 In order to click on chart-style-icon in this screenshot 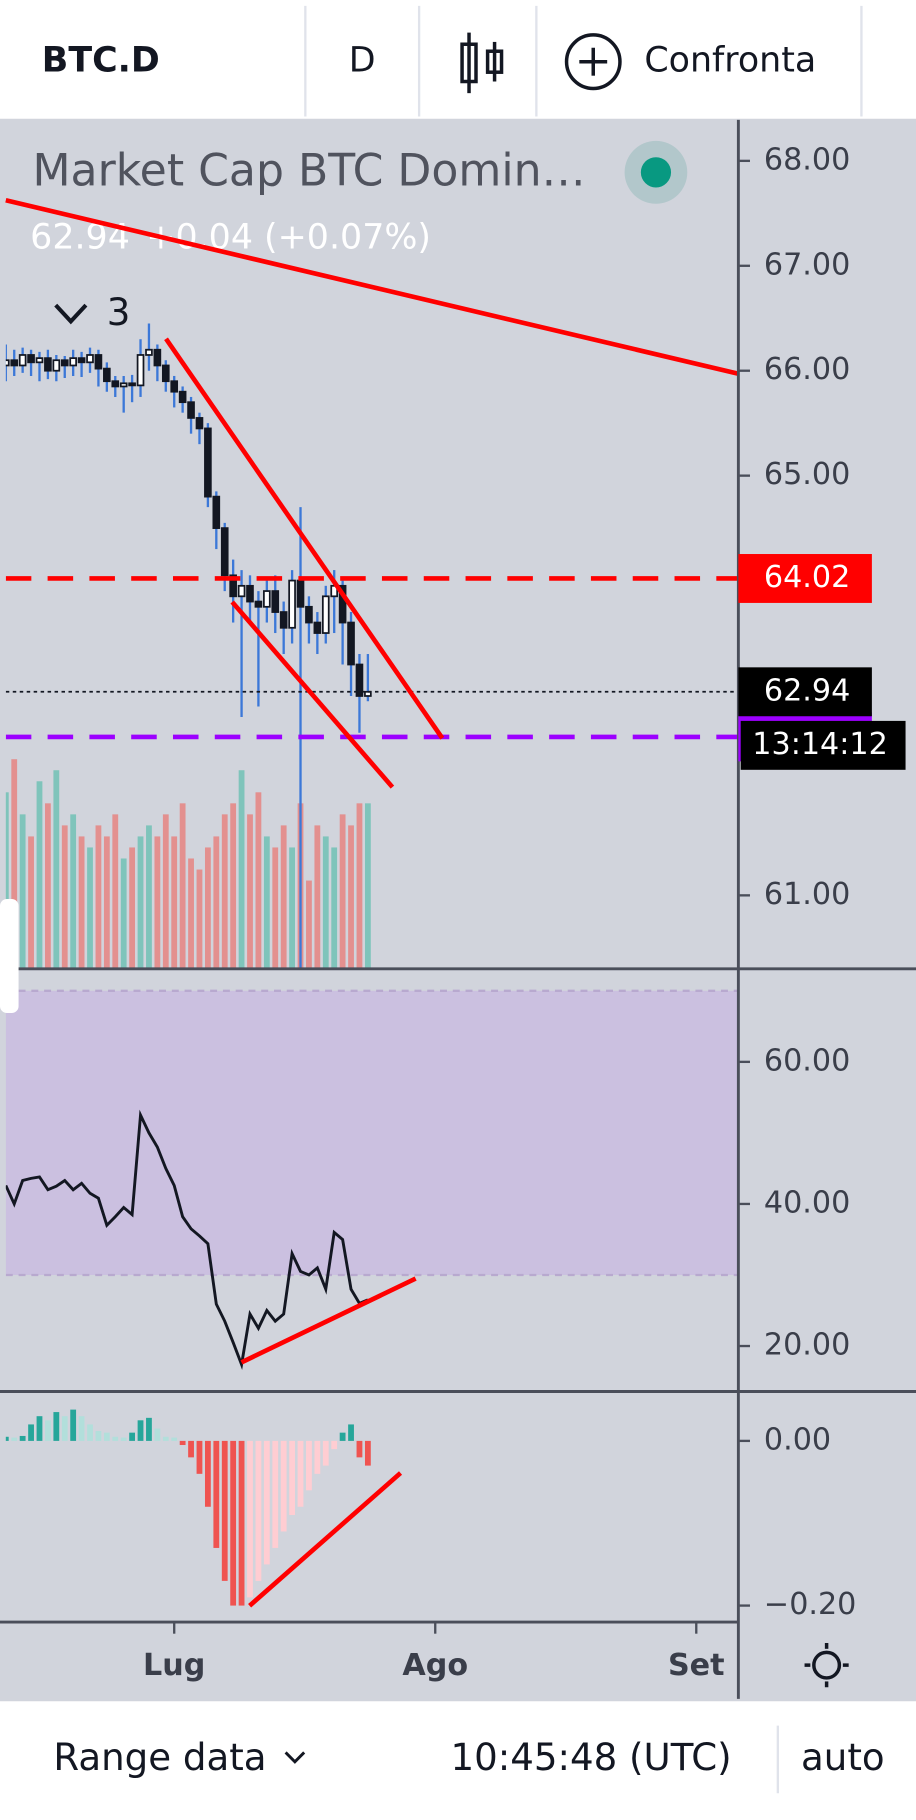, I will do `click(482, 63)`.